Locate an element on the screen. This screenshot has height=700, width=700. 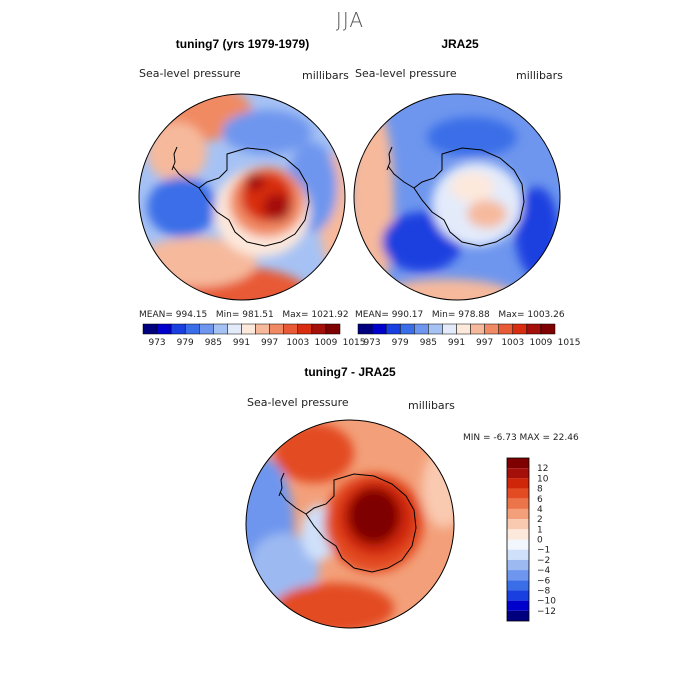
figure-title: JJA is located at coordinates (350, 20).